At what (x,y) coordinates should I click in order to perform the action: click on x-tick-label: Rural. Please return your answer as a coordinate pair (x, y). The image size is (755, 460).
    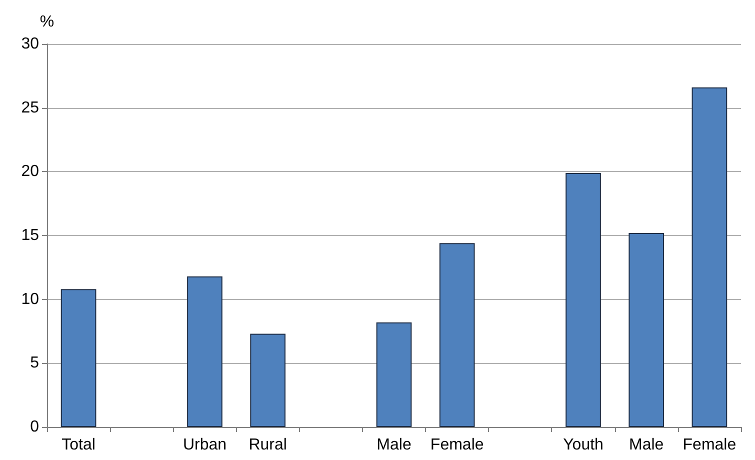
    Looking at the image, I should click on (267, 445).